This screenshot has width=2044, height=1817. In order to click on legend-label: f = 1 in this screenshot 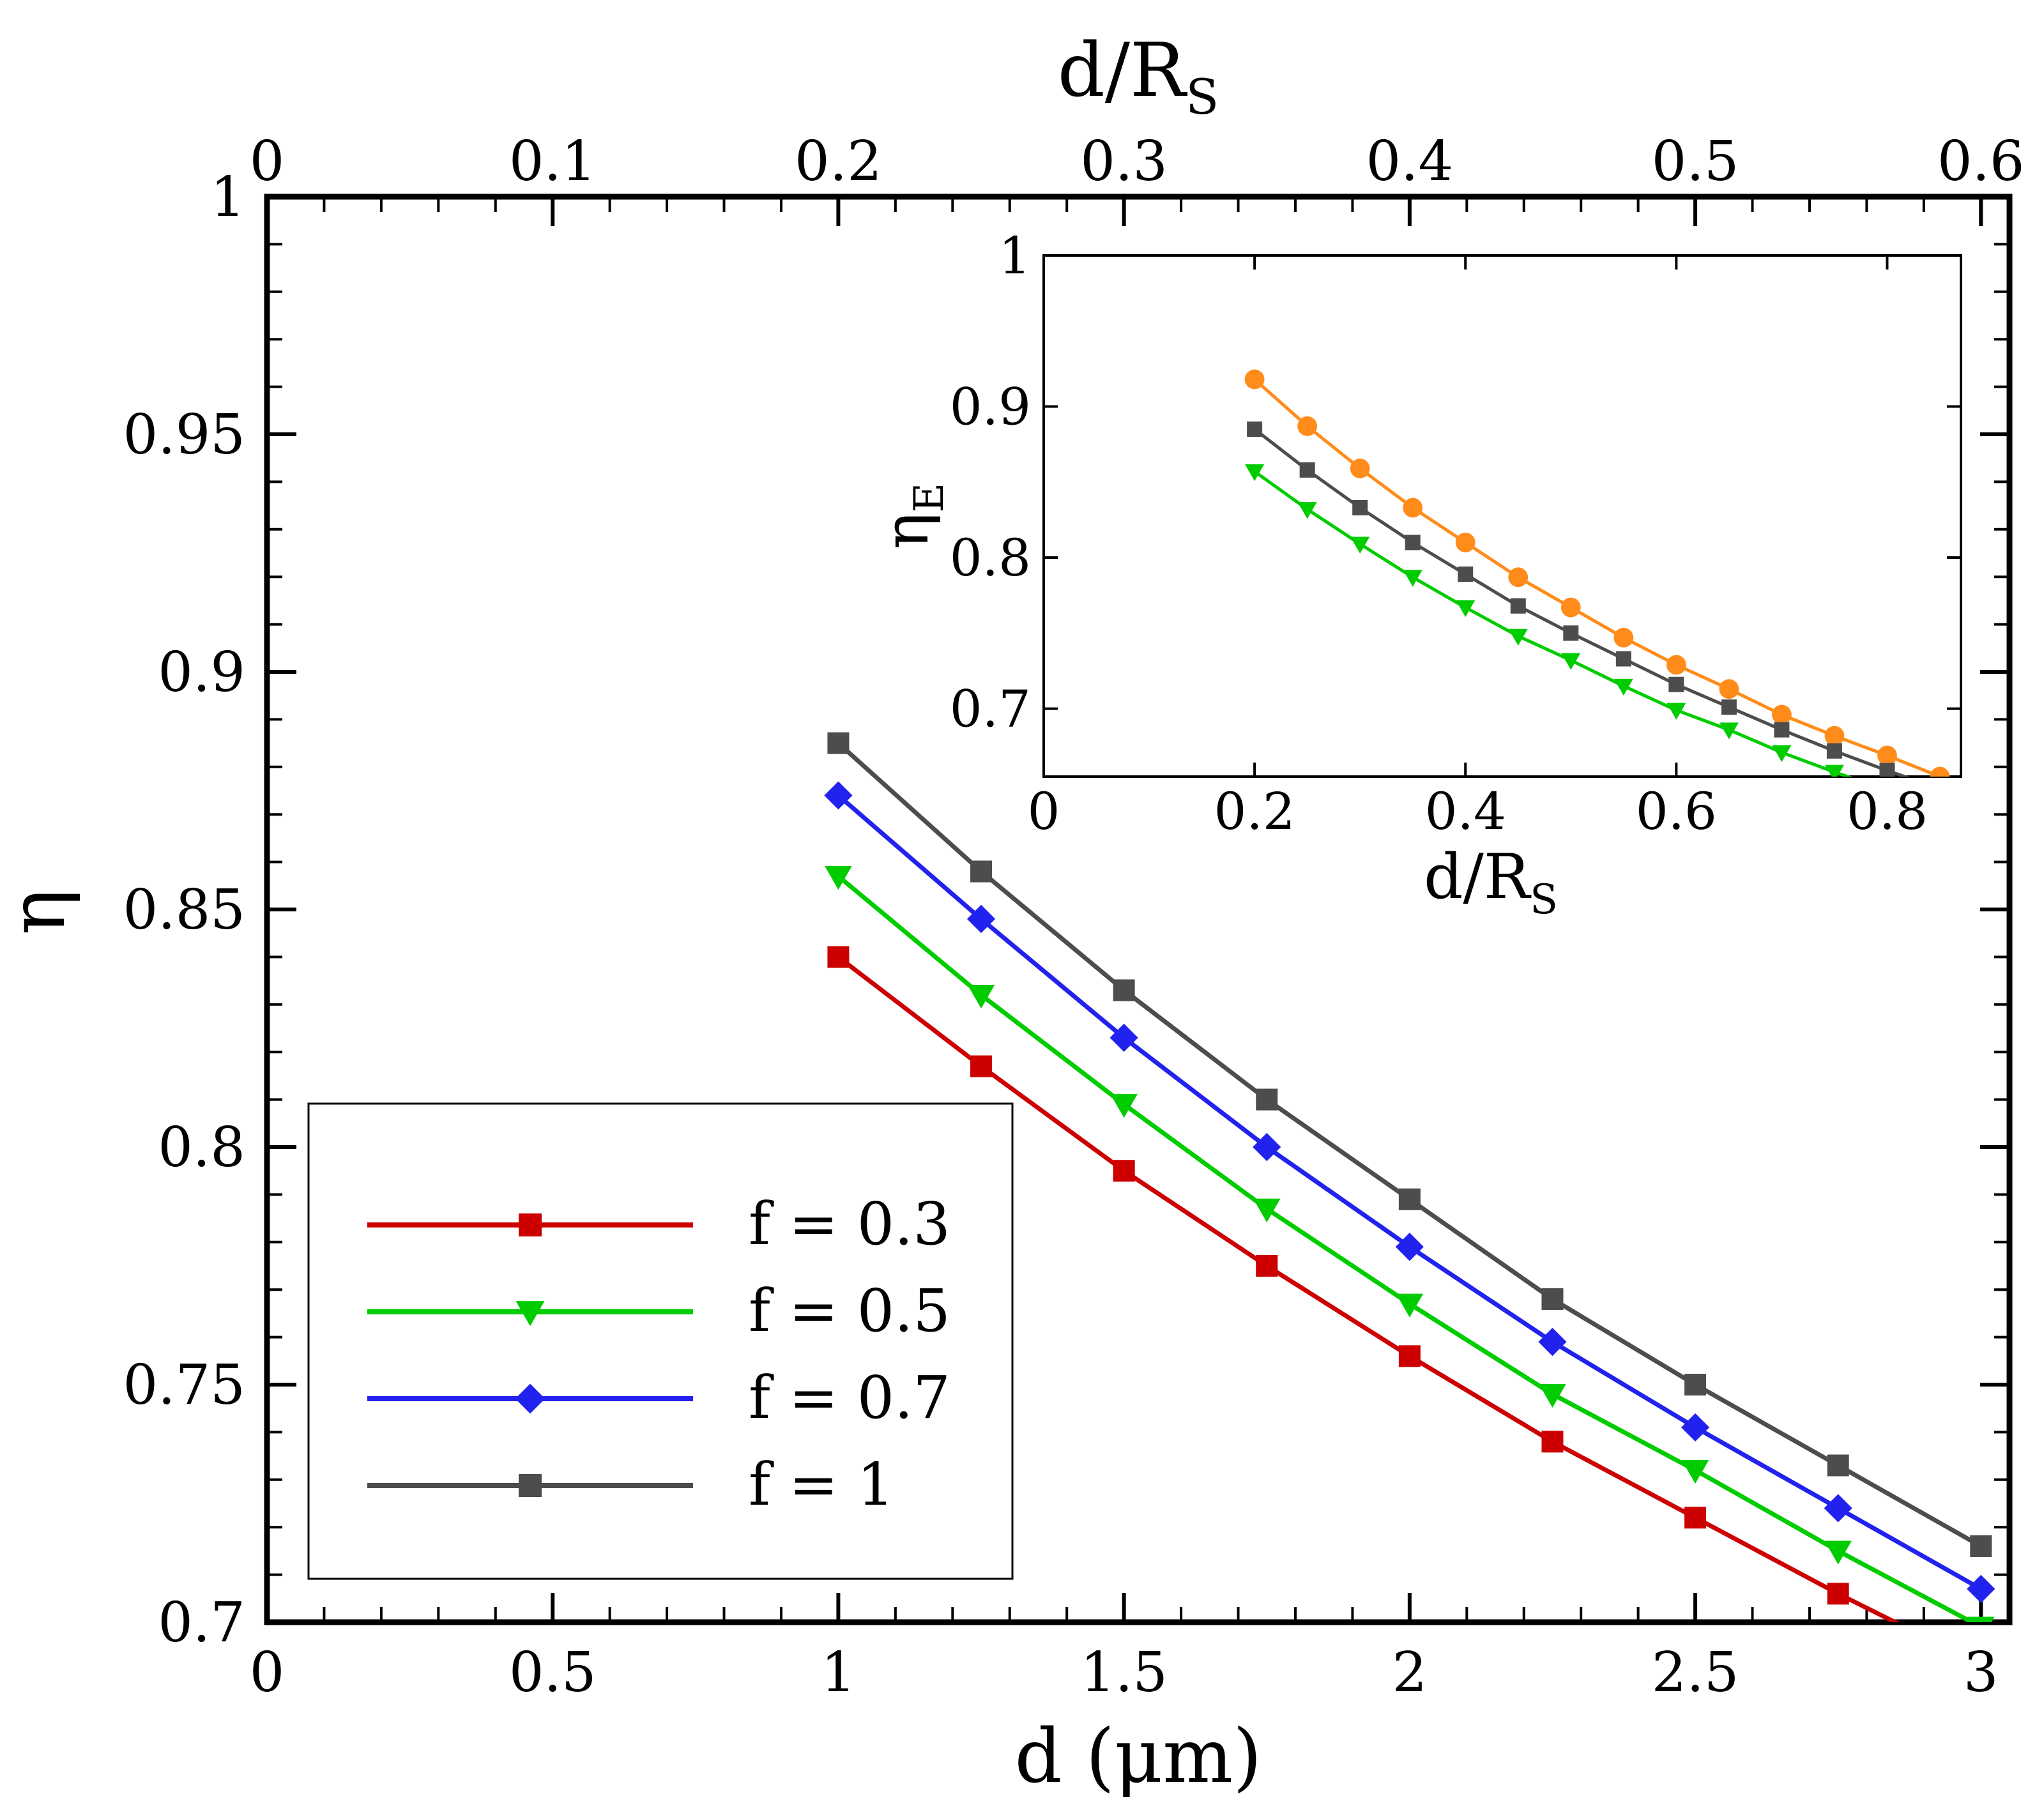, I will do `click(821, 1485)`.